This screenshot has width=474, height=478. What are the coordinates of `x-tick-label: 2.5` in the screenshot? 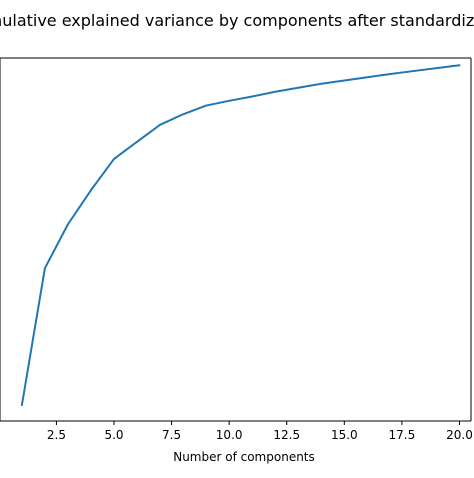 It's located at (56, 435).